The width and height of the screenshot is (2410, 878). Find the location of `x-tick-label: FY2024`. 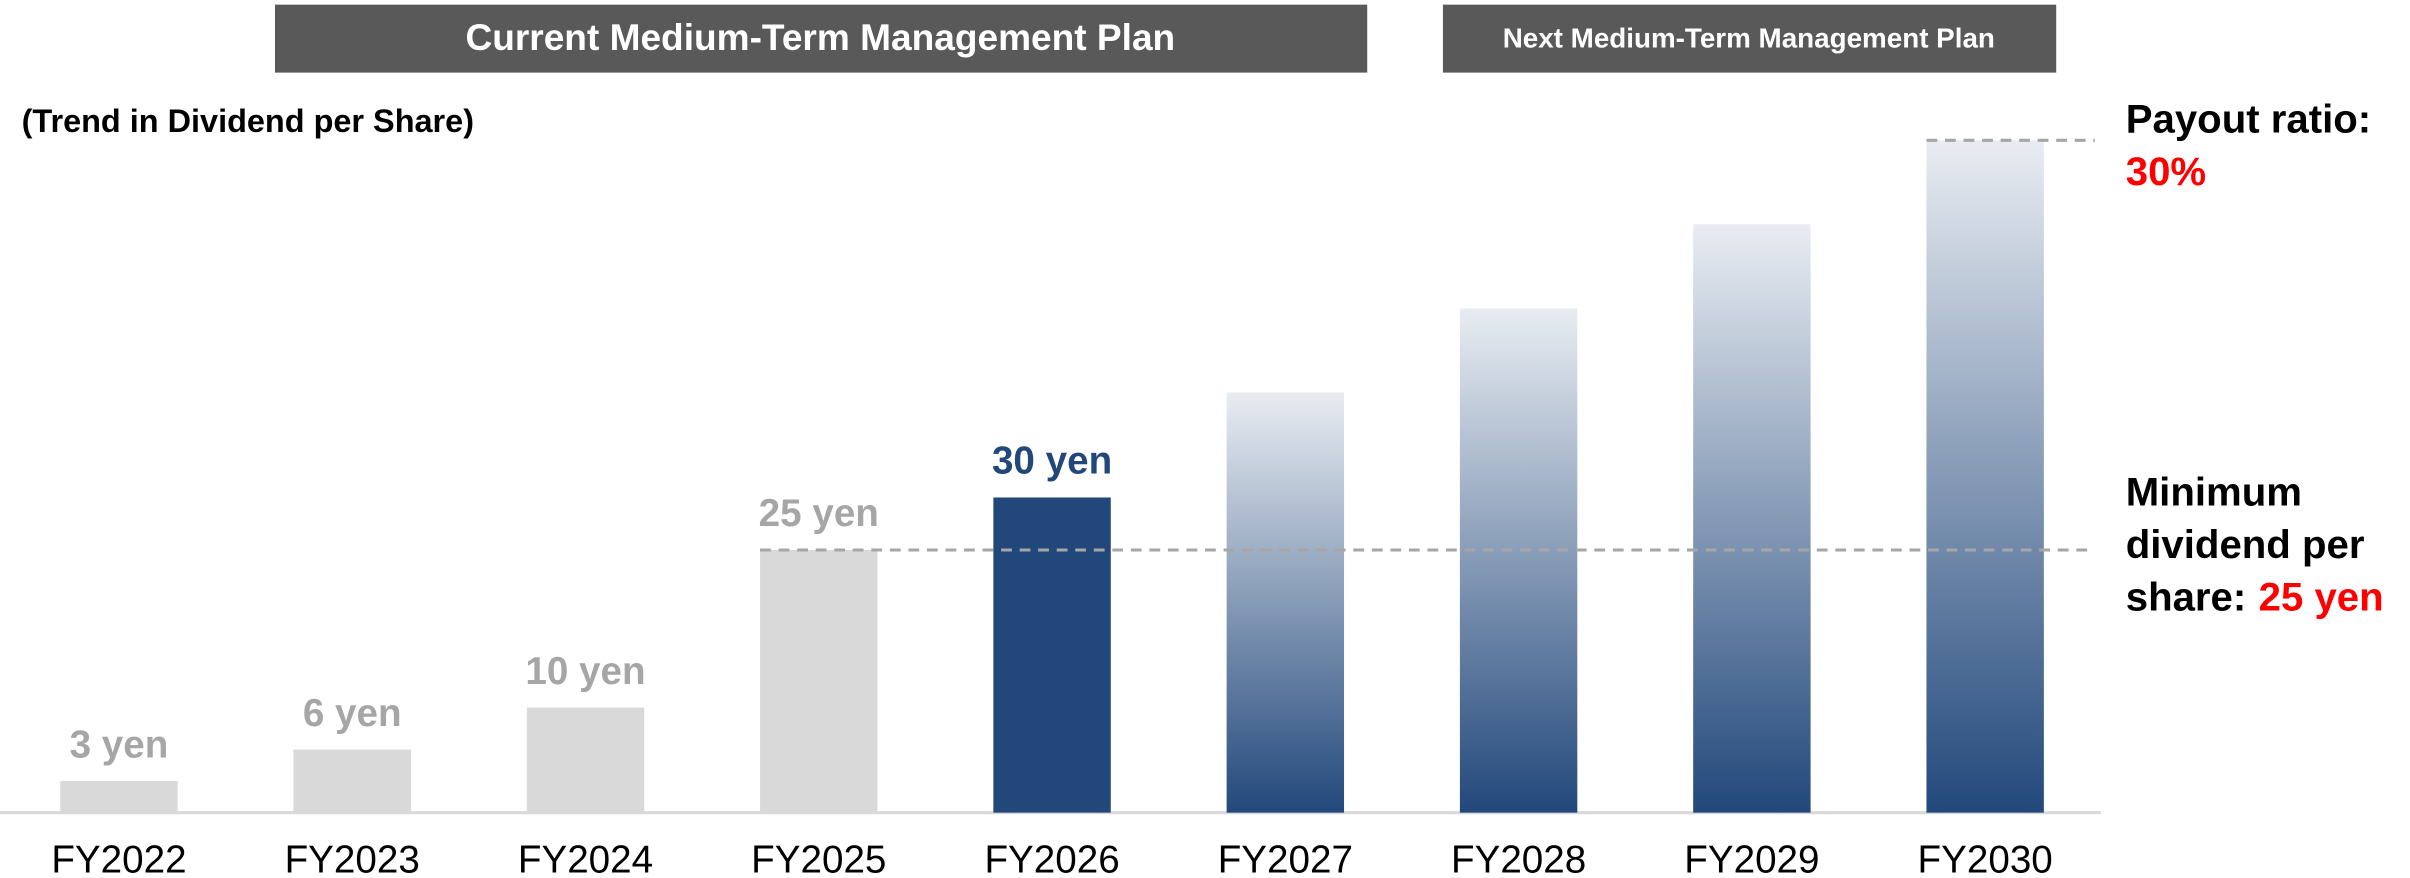

x-tick-label: FY2024 is located at coordinates (585, 858).